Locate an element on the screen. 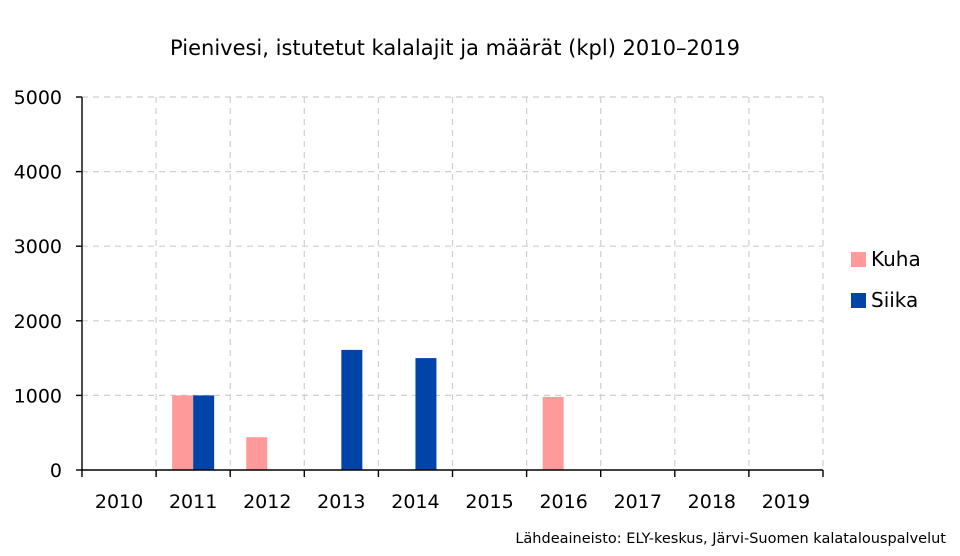  y-tick-label: 2000 is located at coordinates (38, 322).